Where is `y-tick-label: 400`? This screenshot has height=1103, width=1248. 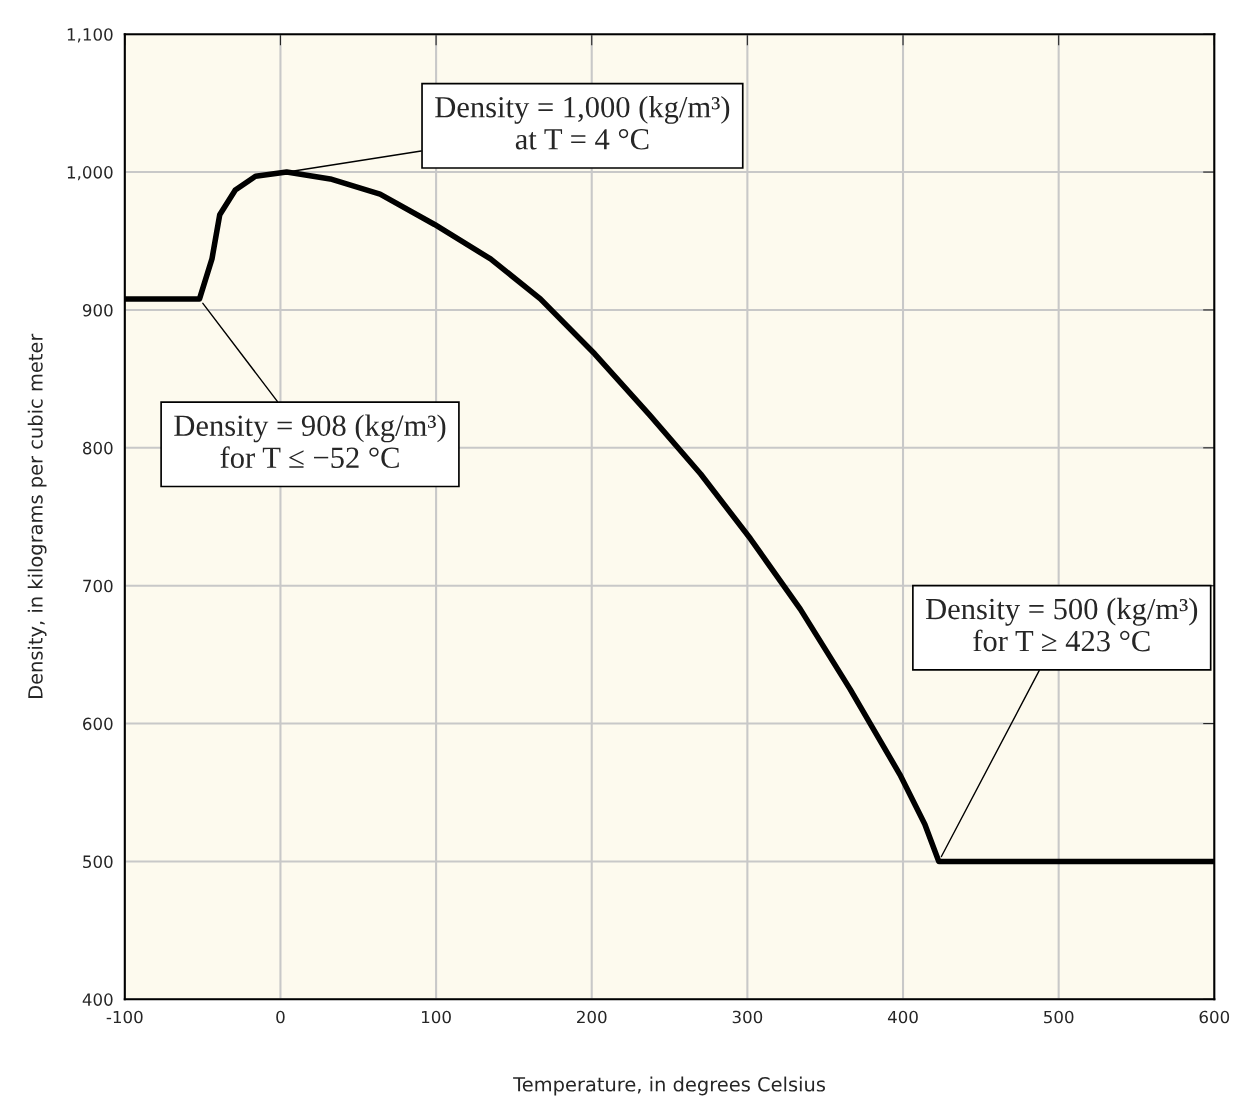 y-tick-label: 400 is located at coordinates (97, 999).